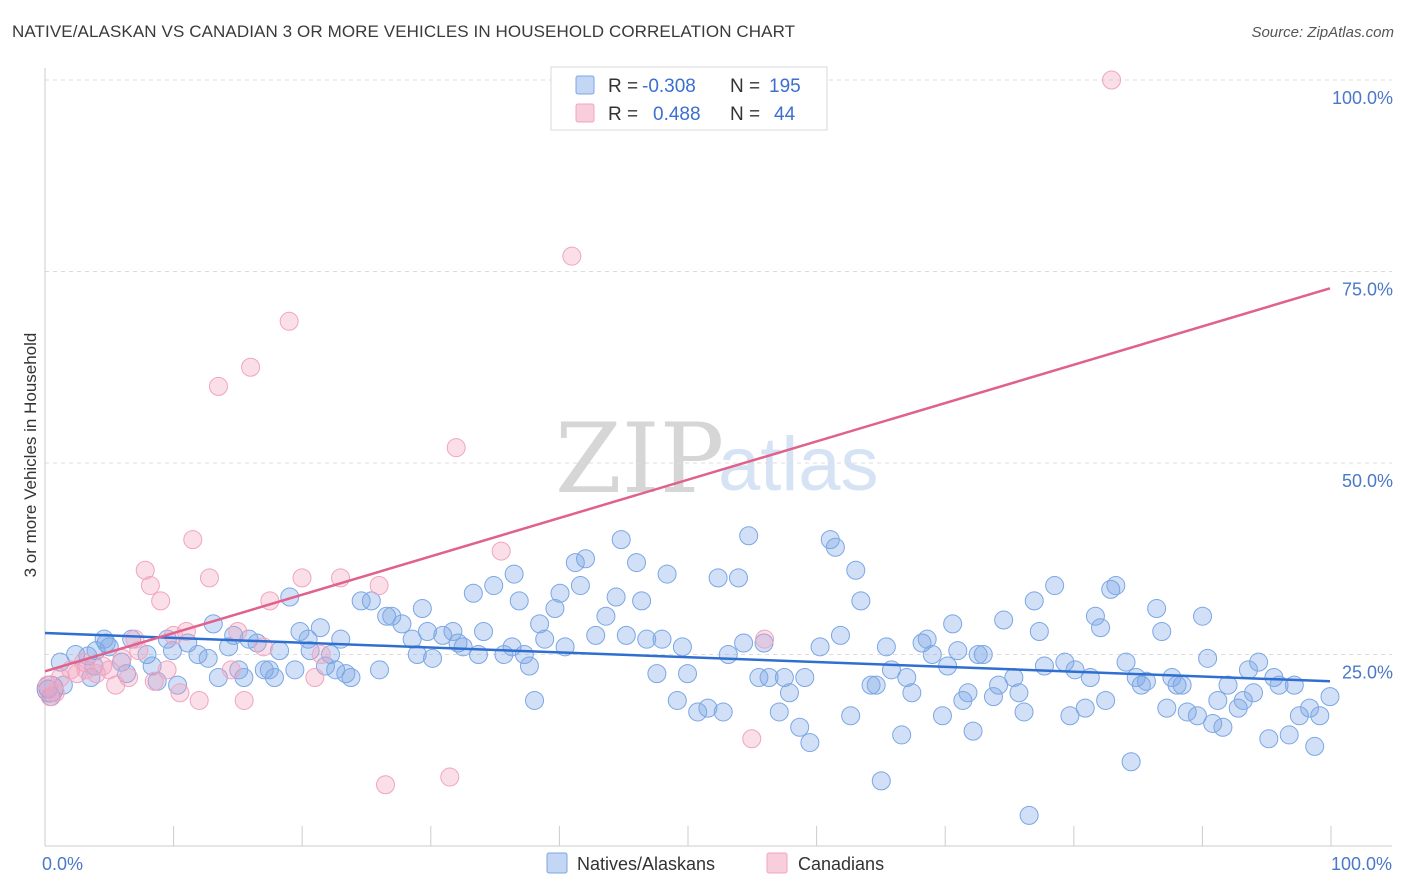 The width and height of the screenshot is (1406, 892). What do you see at coordinates (785, 114) in the screenshot?
I see `legend-canadians-n-value: 44` at bounding box center [785, 114].